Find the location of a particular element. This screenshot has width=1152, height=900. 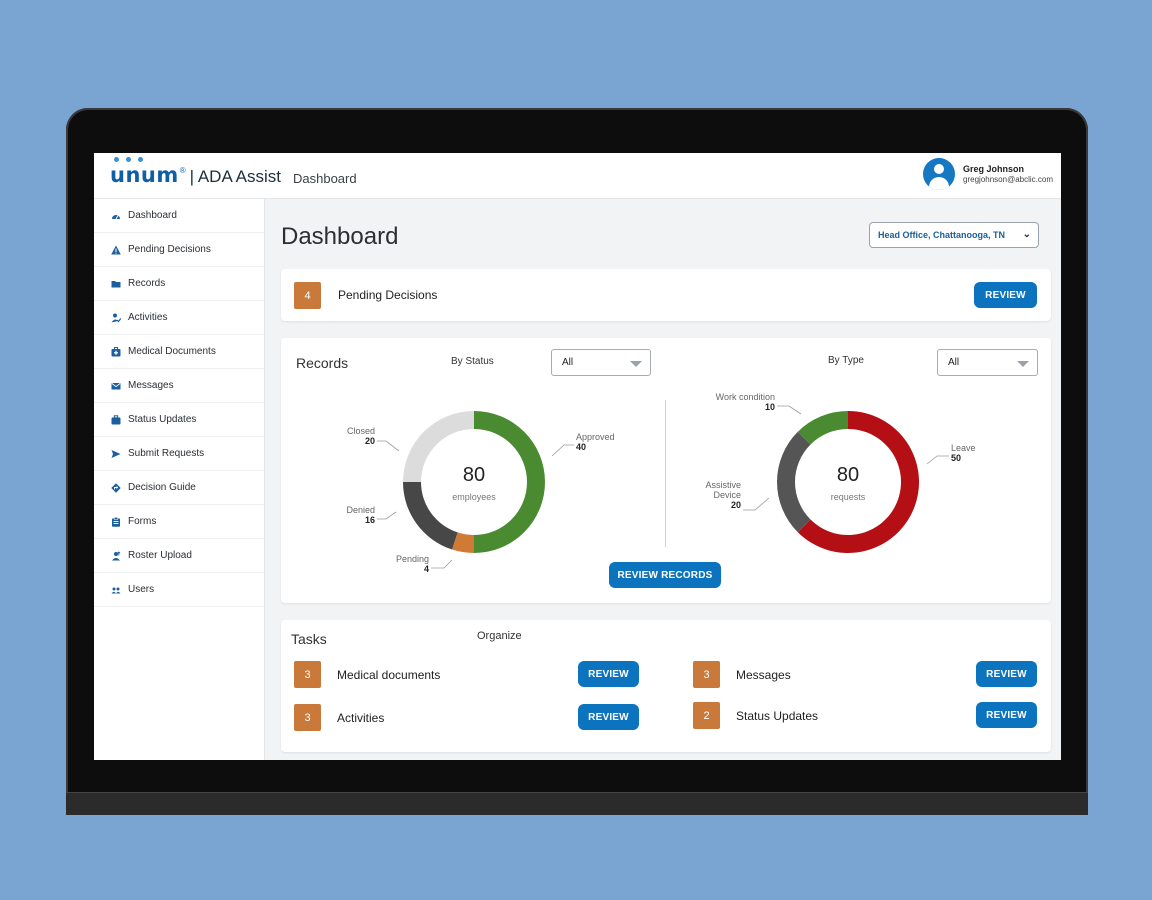

assistive-device-name: Assistive Device is located at coordinates (723, 490).